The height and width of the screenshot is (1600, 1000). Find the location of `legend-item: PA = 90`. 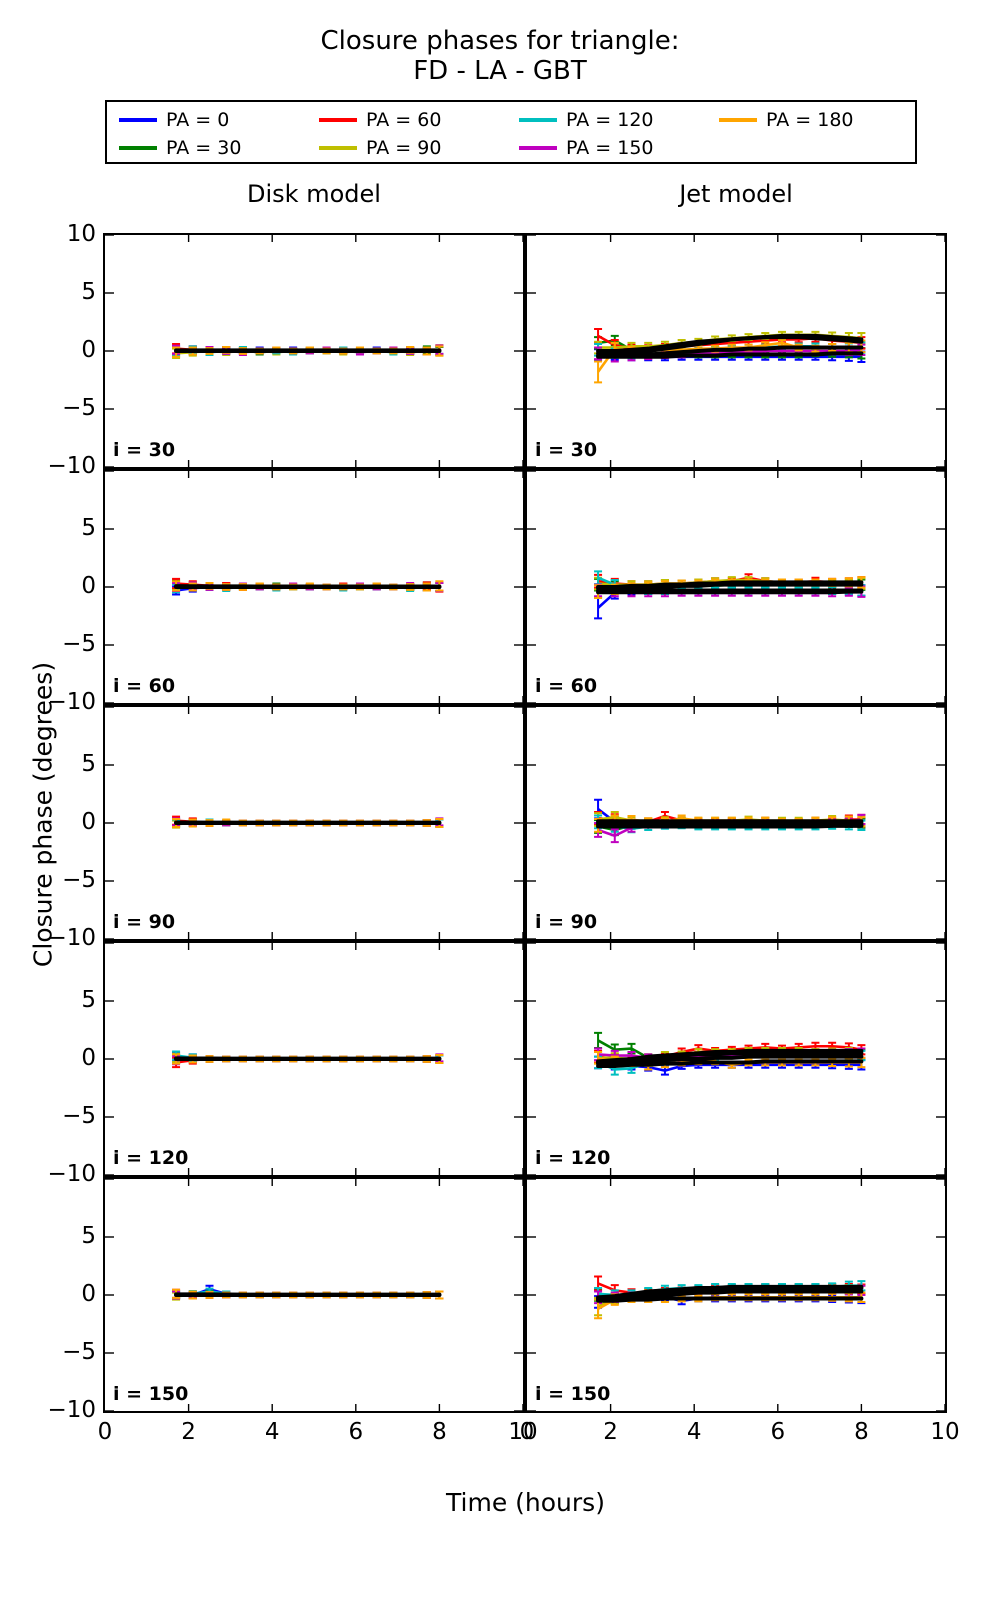

legend-item: PA = 90 is located at coordinates (413, 148).